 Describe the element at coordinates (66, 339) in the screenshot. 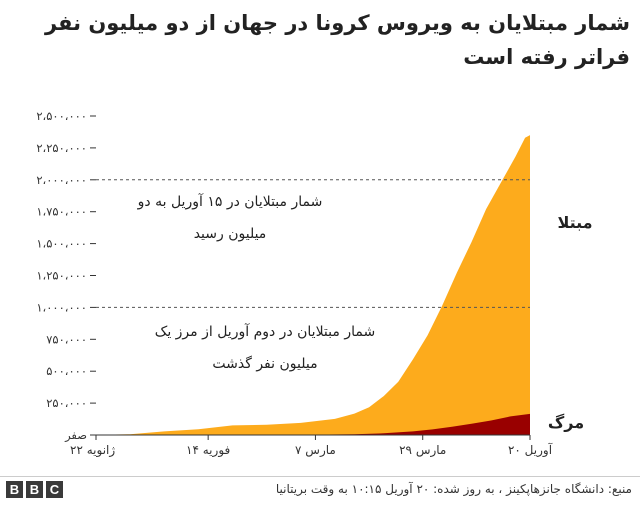

I see `y-tick-label: ۷۵۰،۰۰۰` at that location.